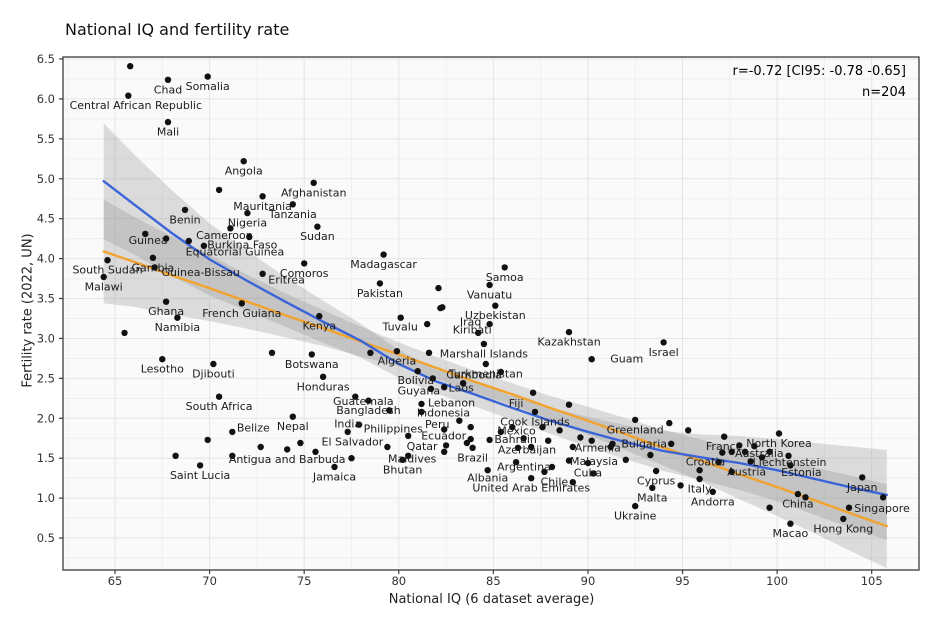  Describe the element at coordinates (304, 273) in the screenshot. I see `country-label: Comoros` at that location.